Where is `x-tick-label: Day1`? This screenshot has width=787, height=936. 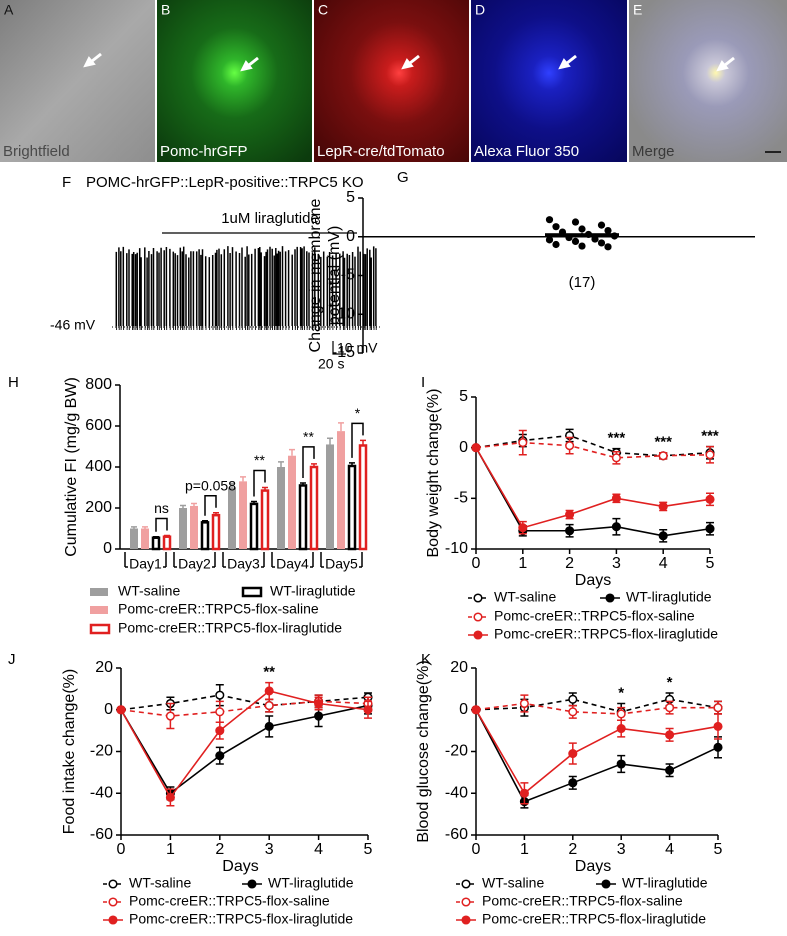
x-tick-label: Day1 is located at coordinates (145, 564).